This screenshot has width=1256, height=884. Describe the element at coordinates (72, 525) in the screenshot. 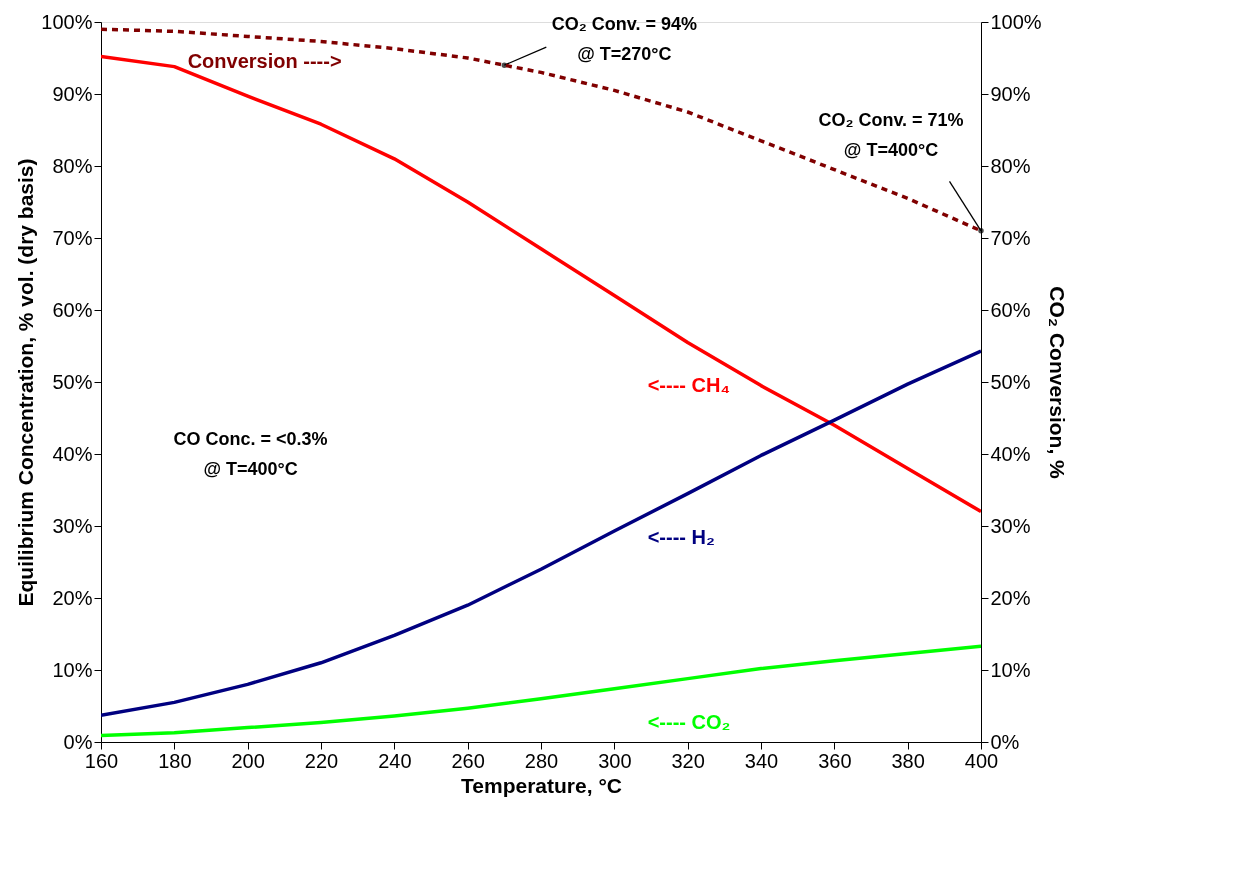

I see `y-tick-label: 30%` at that location.